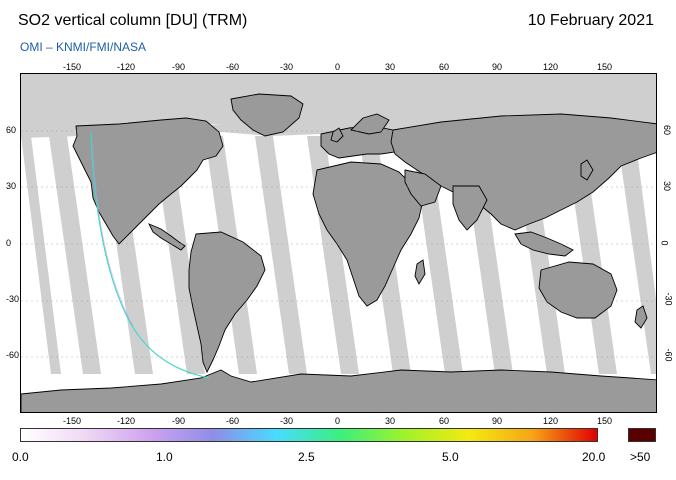 The width and height of the screenshot is (676, 480). I want to click on south-america, so click(227, 302).